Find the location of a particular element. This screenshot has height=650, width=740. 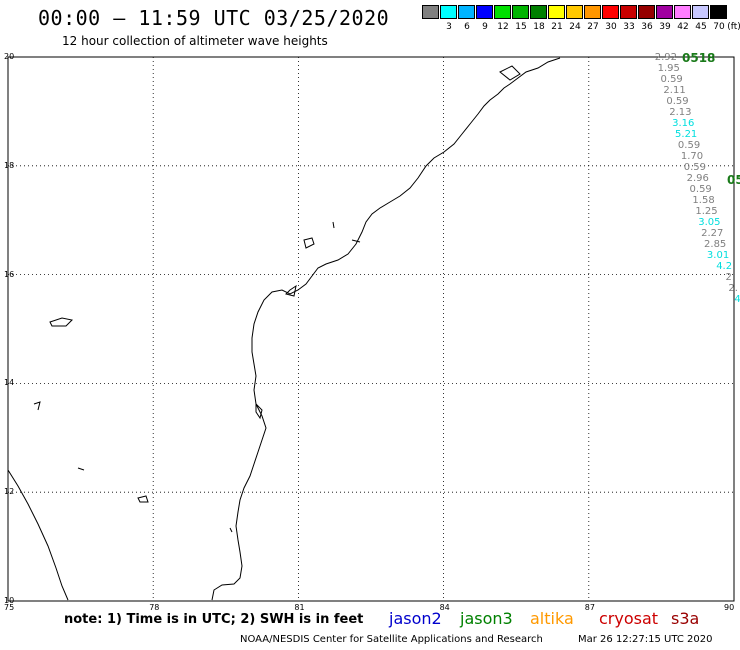

legend-altika: altika is located at coordinates (552, 618).